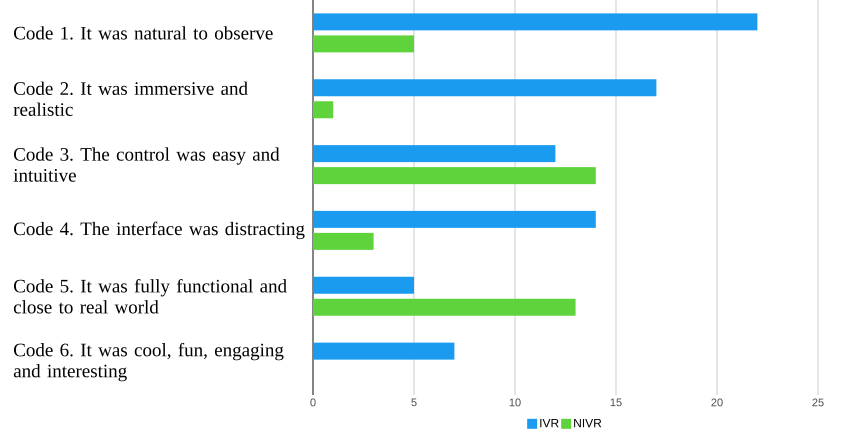 Image resolution: width=857 pixels, height=439 pixels. What do you see at coordinates (131, 99) in the screenshot?
I see `y-tick-label: Code 2. It was immersive and realistic` at bounding box center [131, 99].